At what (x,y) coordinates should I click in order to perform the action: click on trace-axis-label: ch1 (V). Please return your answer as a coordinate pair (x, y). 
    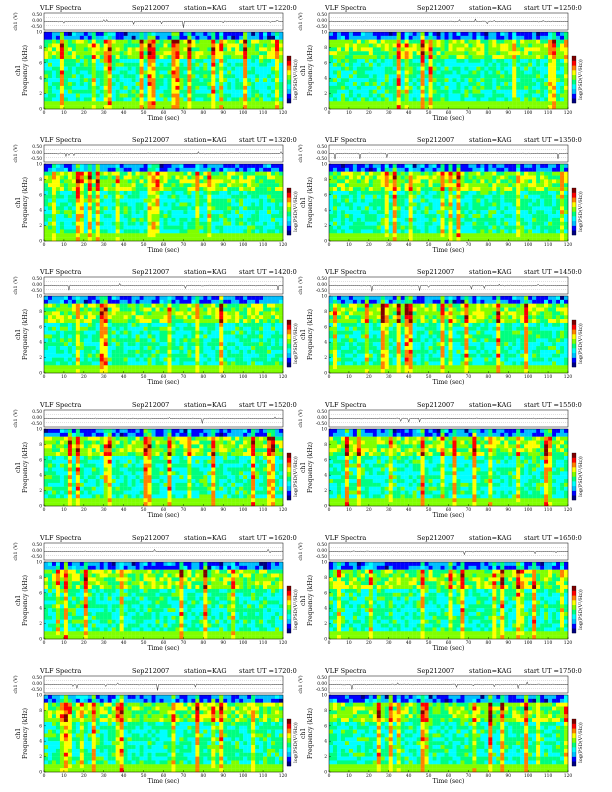
    Looking at the image, I should click on (300, 21).